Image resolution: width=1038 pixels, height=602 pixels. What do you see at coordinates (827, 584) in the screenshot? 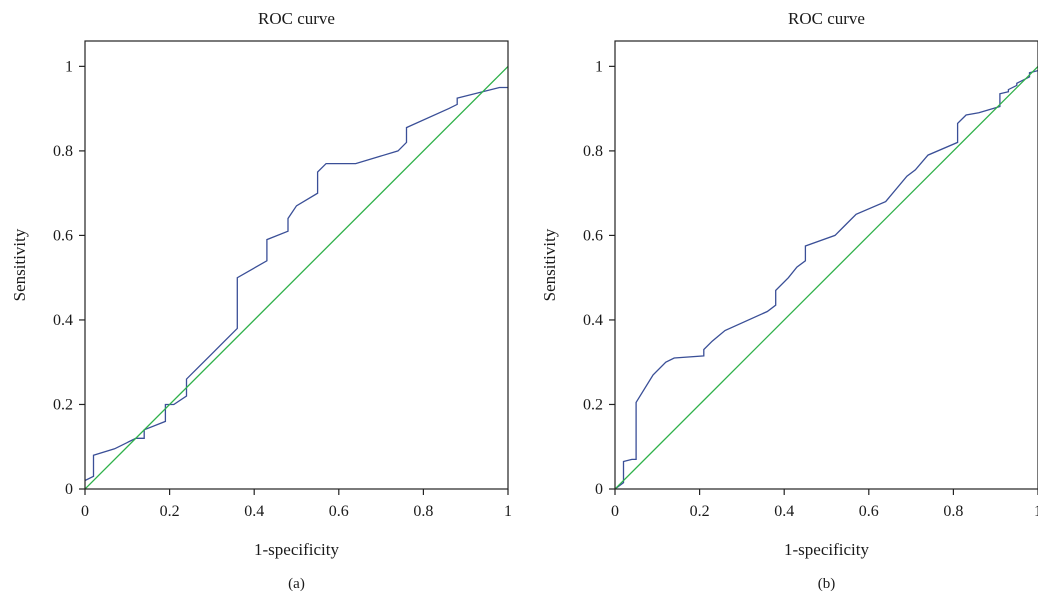
I see `panel-label: (b)` at bounding box center [827, 584].